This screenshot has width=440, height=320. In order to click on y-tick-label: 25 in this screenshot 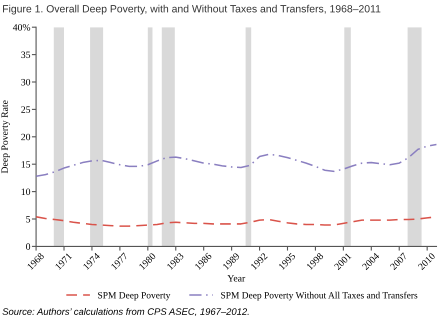, I will do `click(25, 109)`.